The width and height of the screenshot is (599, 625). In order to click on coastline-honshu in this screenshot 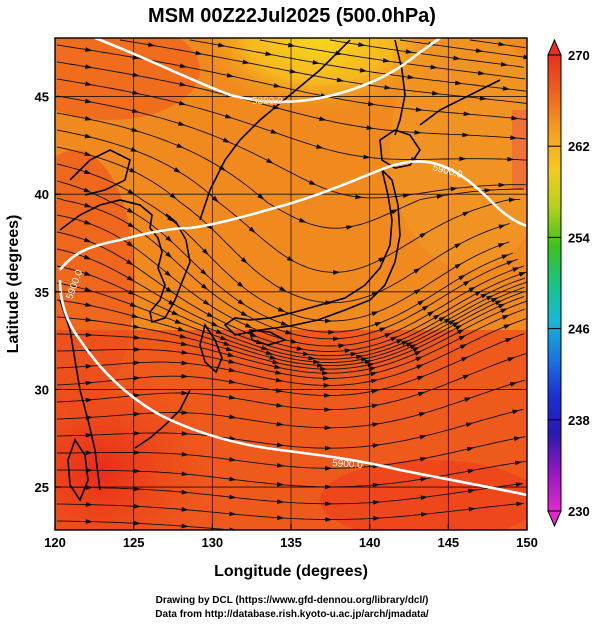, I will do `click(312, 251)`.